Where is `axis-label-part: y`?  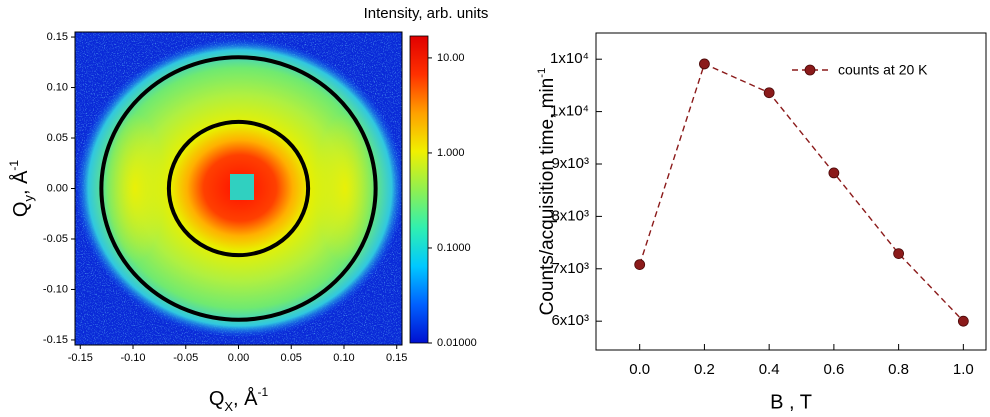
axis-label-part: y is located at coordinates (28, 198).